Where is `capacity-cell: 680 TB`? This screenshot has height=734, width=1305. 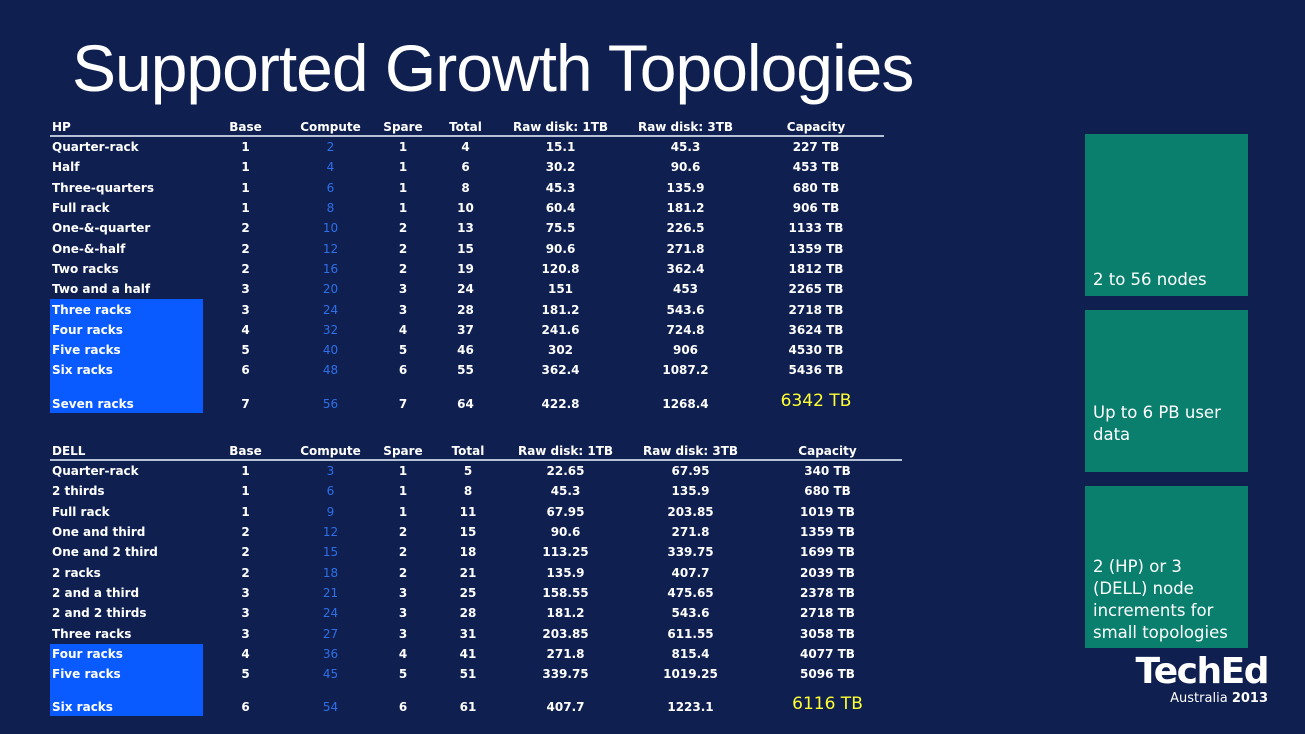 capacity-cell: 680 TB is located at coordinates (827, 491).